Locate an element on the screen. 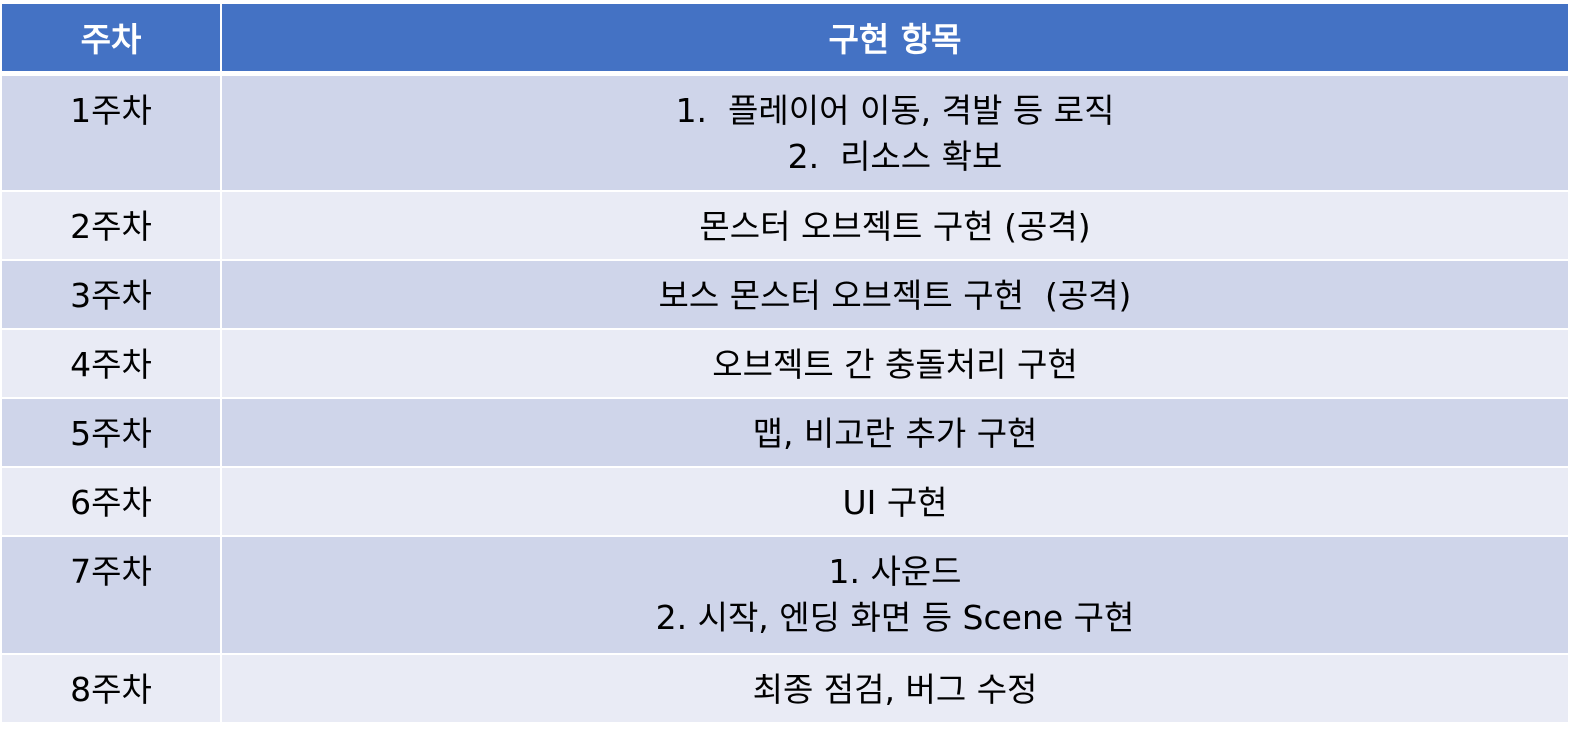  header-row: 주차 구현 항목 is located at coordinates (785, 39).